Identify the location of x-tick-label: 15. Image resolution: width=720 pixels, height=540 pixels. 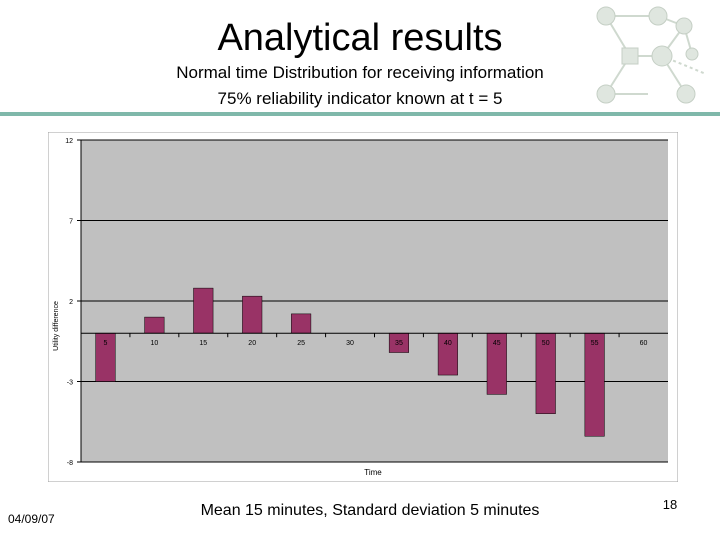
(203, 343).